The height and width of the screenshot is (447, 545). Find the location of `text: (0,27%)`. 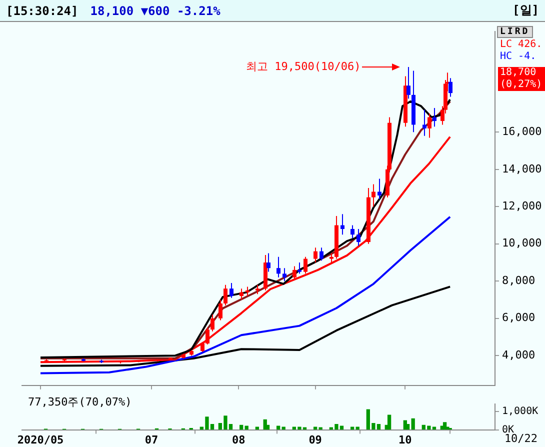

text: (0,27%) is located at coordinates (522, 85).